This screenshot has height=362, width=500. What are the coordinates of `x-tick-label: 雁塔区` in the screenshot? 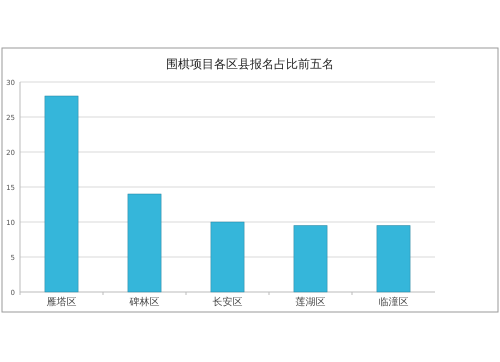 It's located at (61, 302).